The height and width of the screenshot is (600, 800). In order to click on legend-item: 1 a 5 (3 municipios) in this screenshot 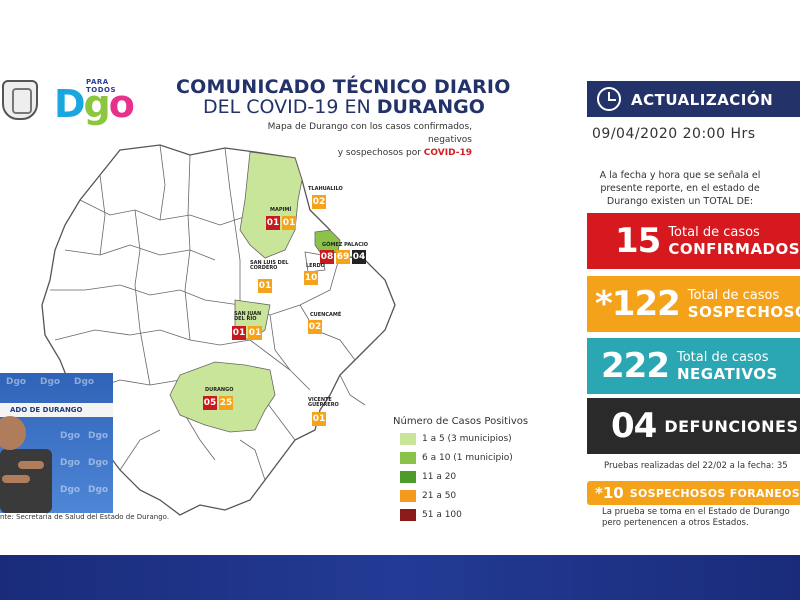, I will do `click(456, 439)`.